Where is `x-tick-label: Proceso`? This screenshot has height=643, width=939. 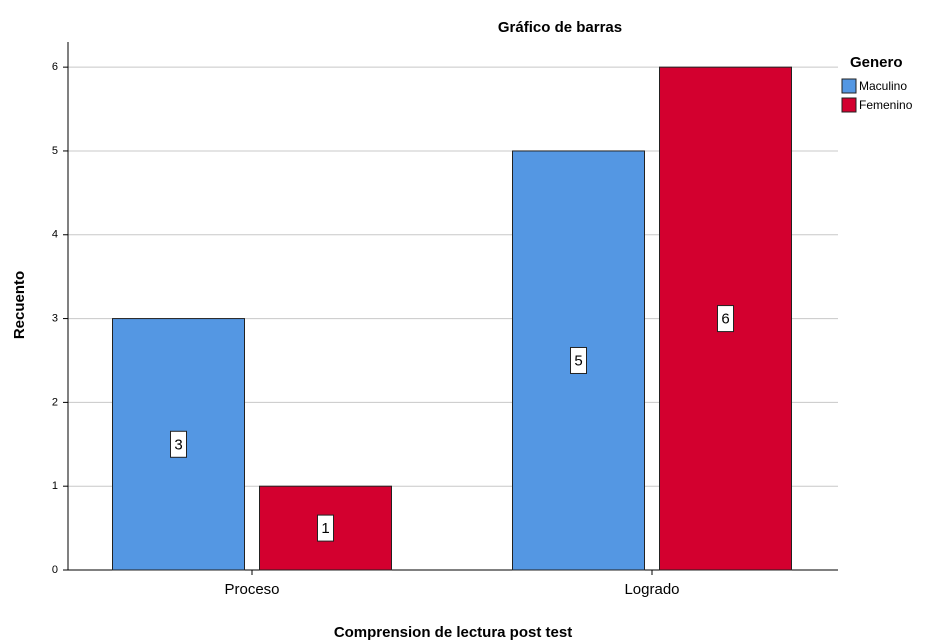 x-tick-label: Proceso is located at coordinates (251, 589).